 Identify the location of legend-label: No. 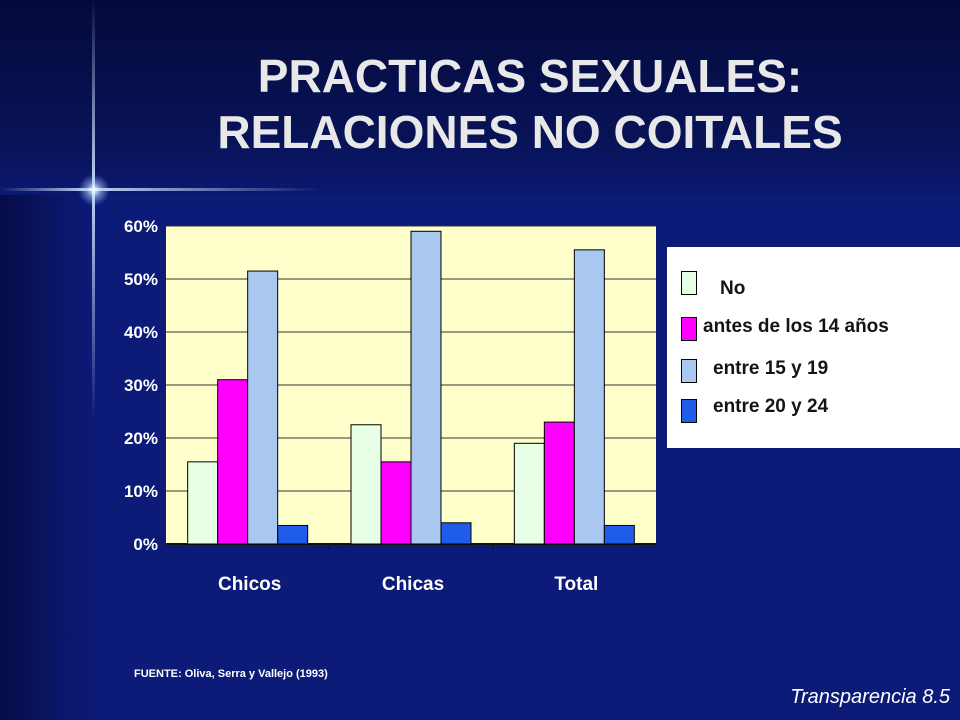
(733, 288).